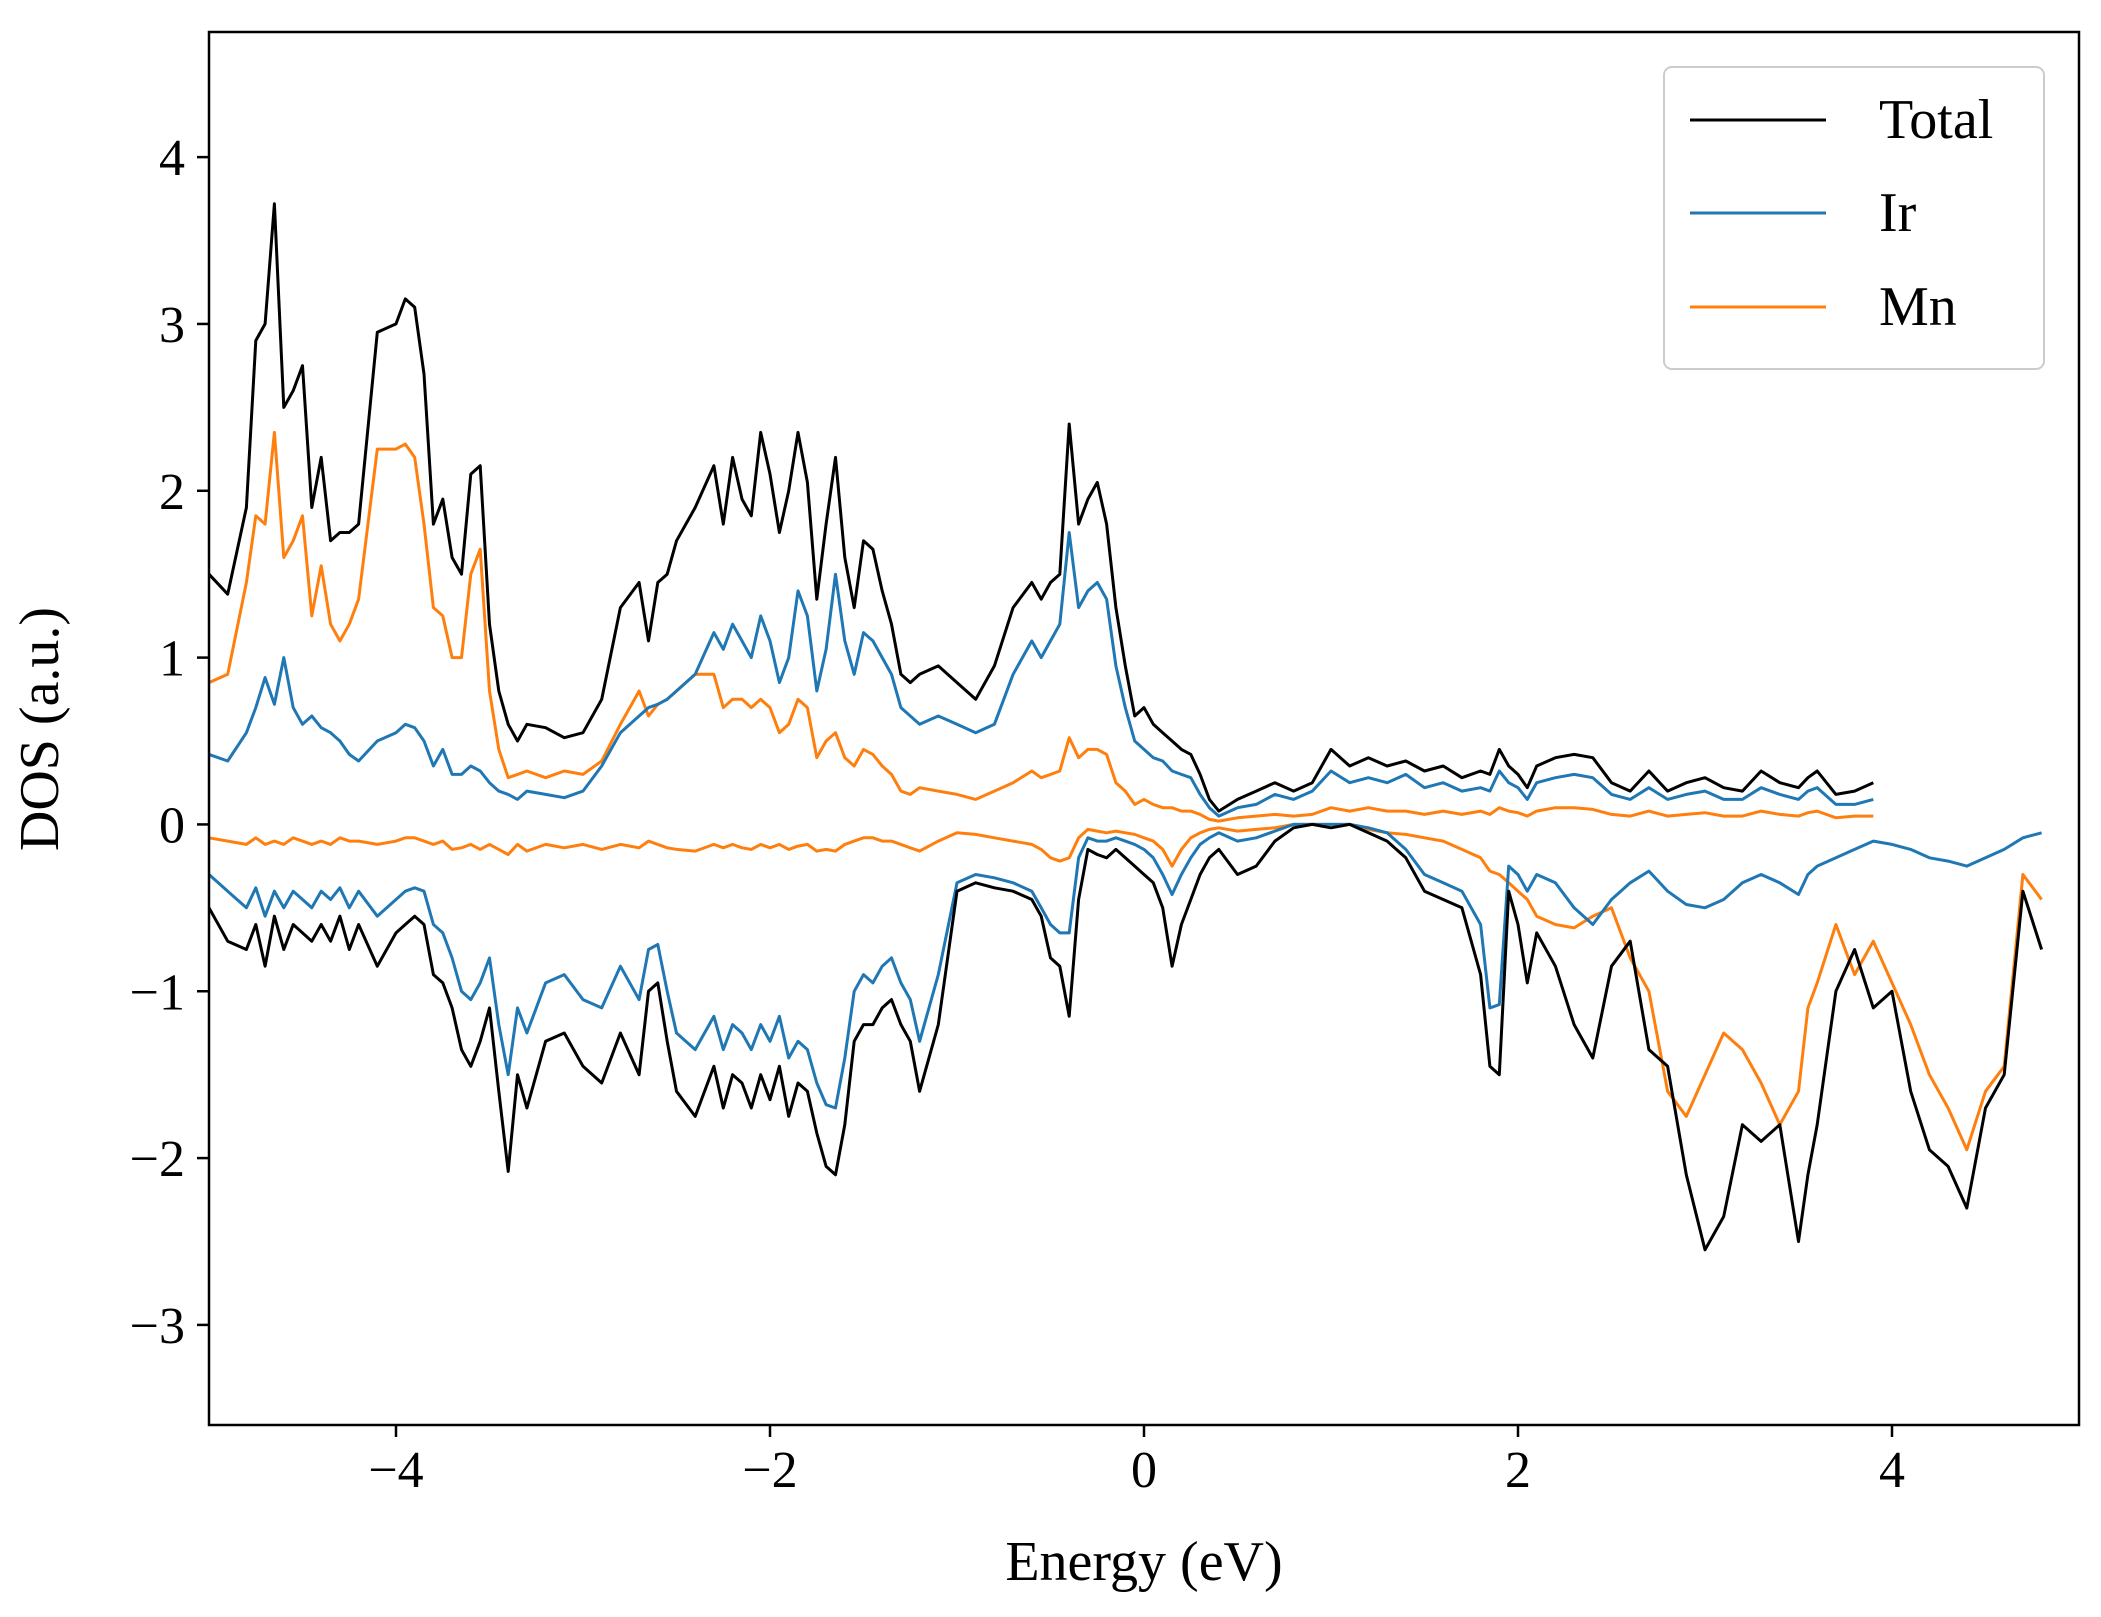 Image resolution: width=2101 pixels, height=1617 pixels. I want to click on x-tick-label: −4, so click(395, 1470).